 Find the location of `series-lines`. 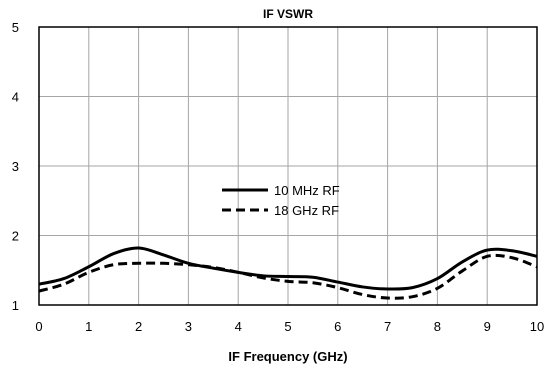

series-lines is located at coordinates (288, 273).